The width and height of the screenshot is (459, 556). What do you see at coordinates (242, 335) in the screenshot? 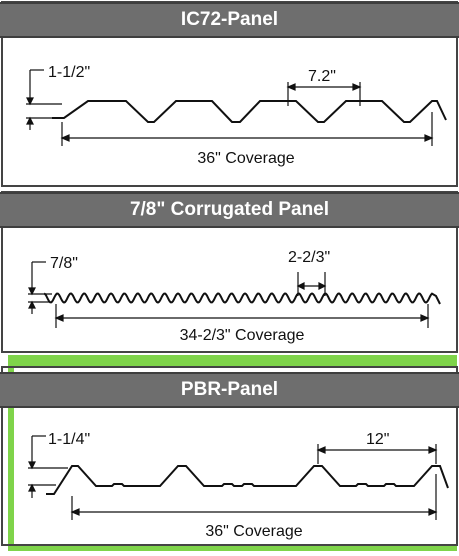
I see `corrugated-coverage-label: 34-2/3" Coverage` at bounding box center [242, 335].